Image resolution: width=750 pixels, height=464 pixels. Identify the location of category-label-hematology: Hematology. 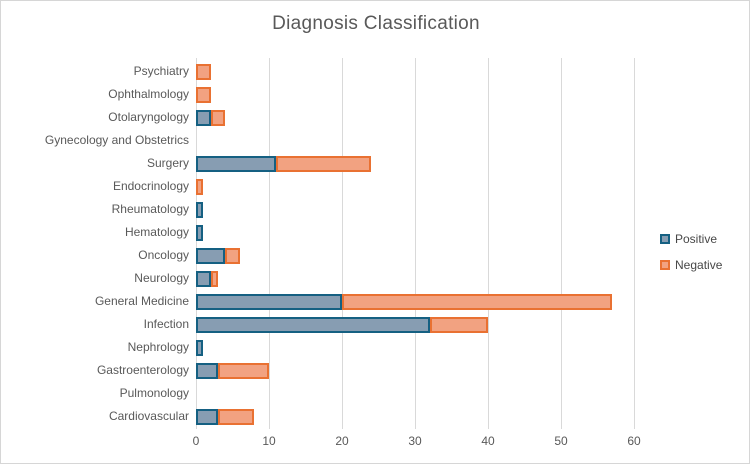
(156, 232).